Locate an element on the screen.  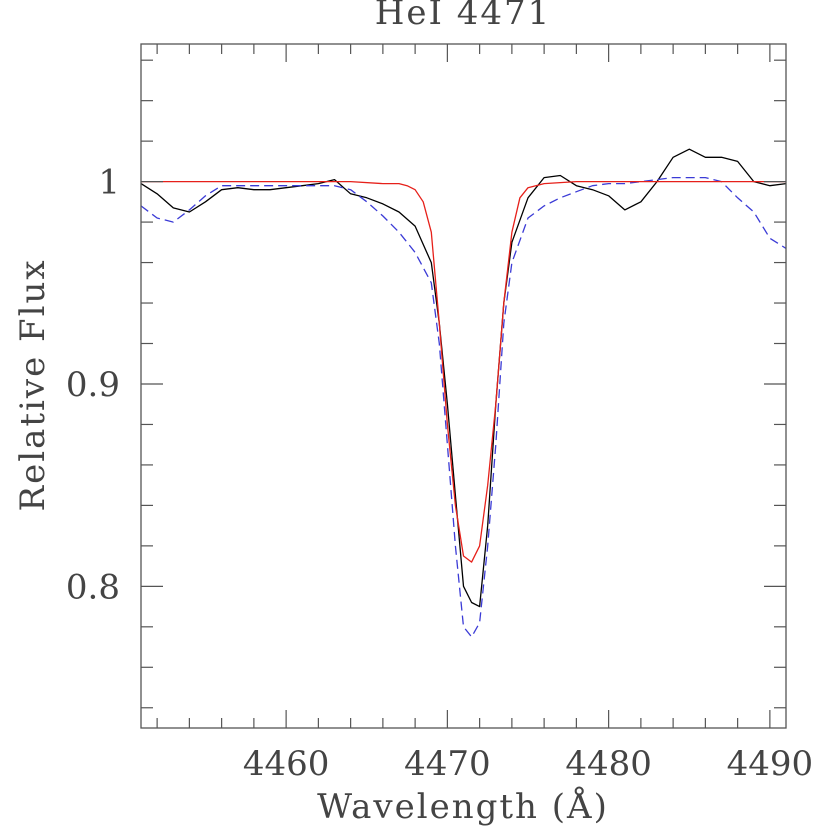
chart-title: HeI 4471 is located at coordinates (463, 16).